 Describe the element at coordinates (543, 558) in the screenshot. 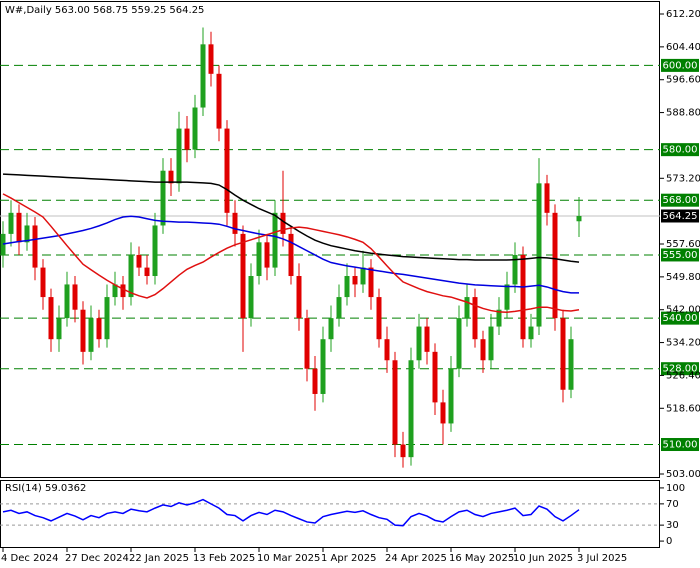

I see `x-tick-label: 10 Jun 2025` at that location.